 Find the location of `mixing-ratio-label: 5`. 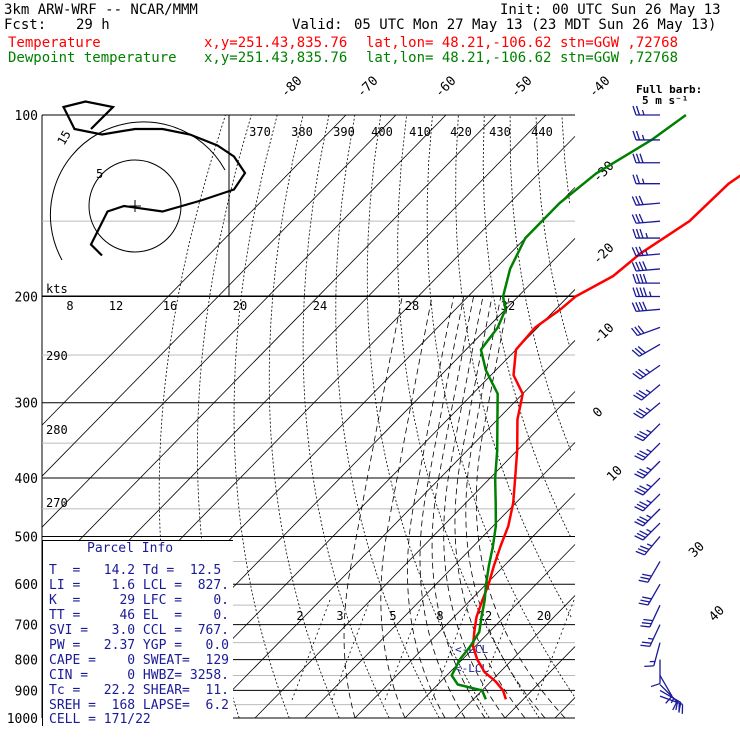

mixing-ratio-label: 5 is located at coordinates (392, 616).